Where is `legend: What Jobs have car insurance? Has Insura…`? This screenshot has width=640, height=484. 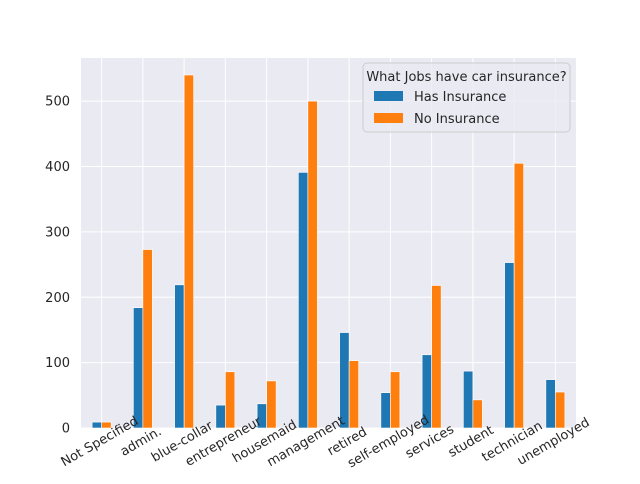 legend: What Jobs have car insurance? Has Insura… is located at coordinates (466, 97).